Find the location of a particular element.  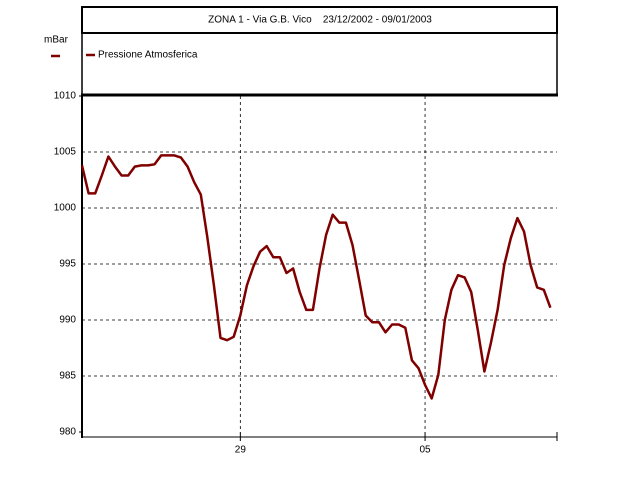

y-tick-label: 1005 is located at coordinates (65, 152).